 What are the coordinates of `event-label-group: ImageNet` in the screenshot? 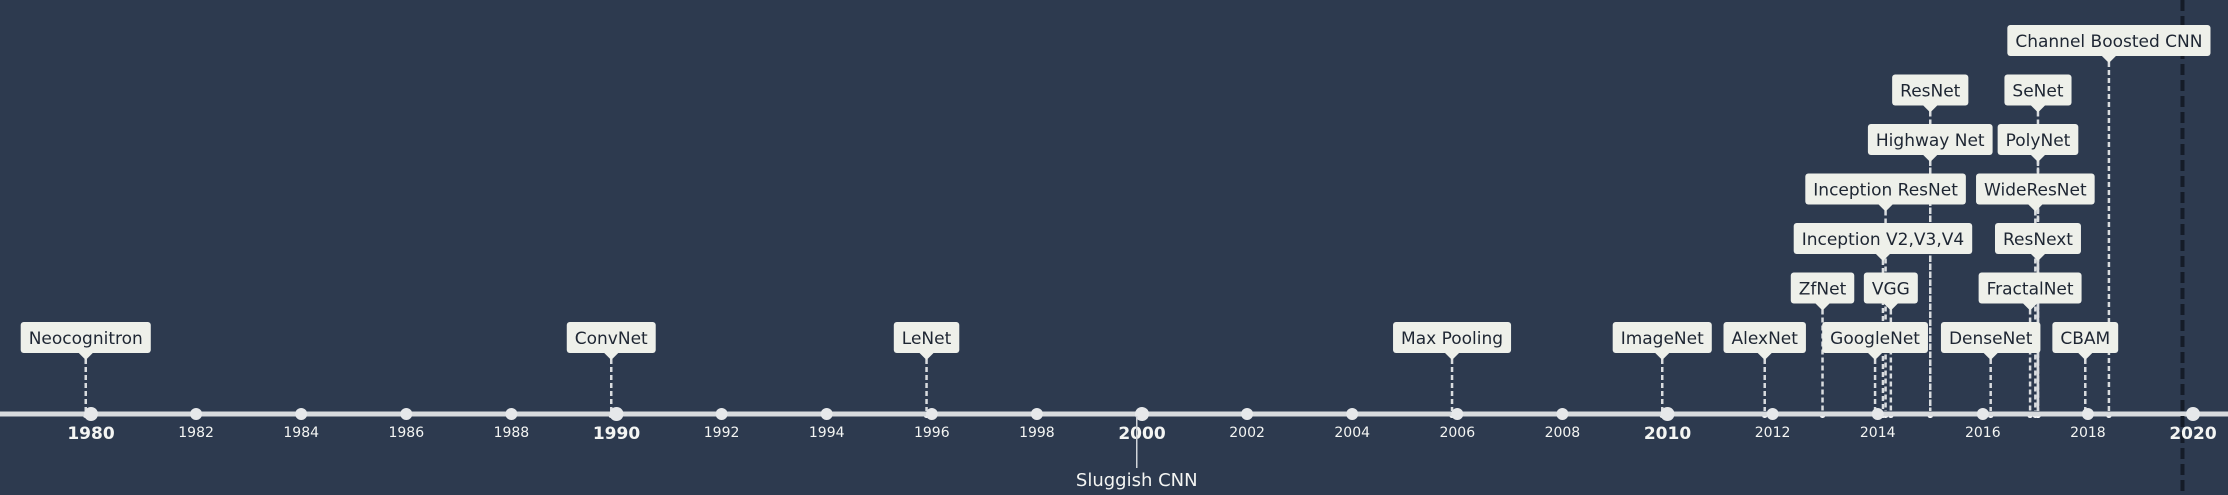 It's located at (1662, 341).